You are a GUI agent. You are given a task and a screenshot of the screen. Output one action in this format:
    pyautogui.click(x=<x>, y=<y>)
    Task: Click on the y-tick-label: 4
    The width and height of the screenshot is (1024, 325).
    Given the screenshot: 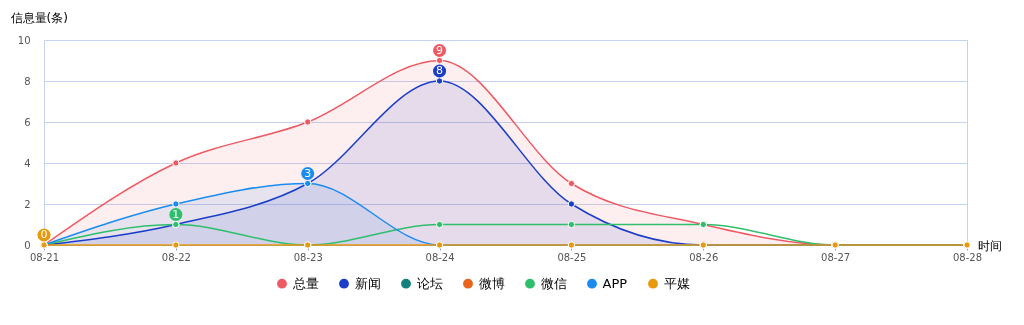 What is the action you would take?
    pyautogui.click(x=27, y=163)
    